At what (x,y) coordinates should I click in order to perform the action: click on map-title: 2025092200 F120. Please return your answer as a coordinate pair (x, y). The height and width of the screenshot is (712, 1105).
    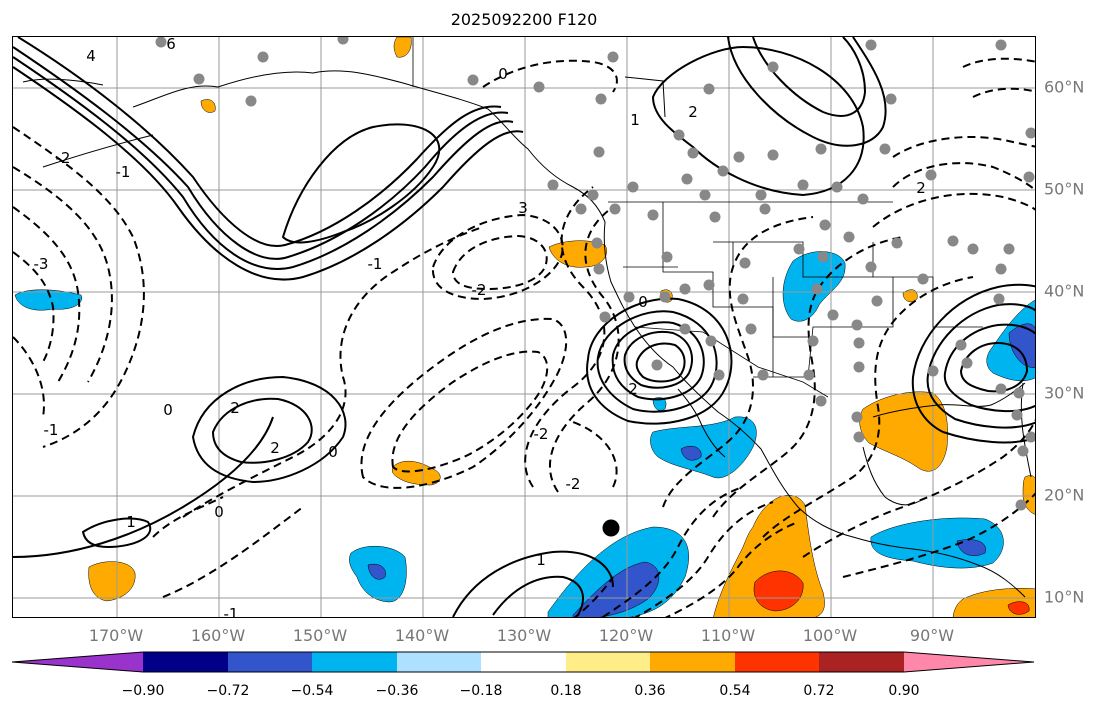
    Looking at the image, I should click on (524, 19).